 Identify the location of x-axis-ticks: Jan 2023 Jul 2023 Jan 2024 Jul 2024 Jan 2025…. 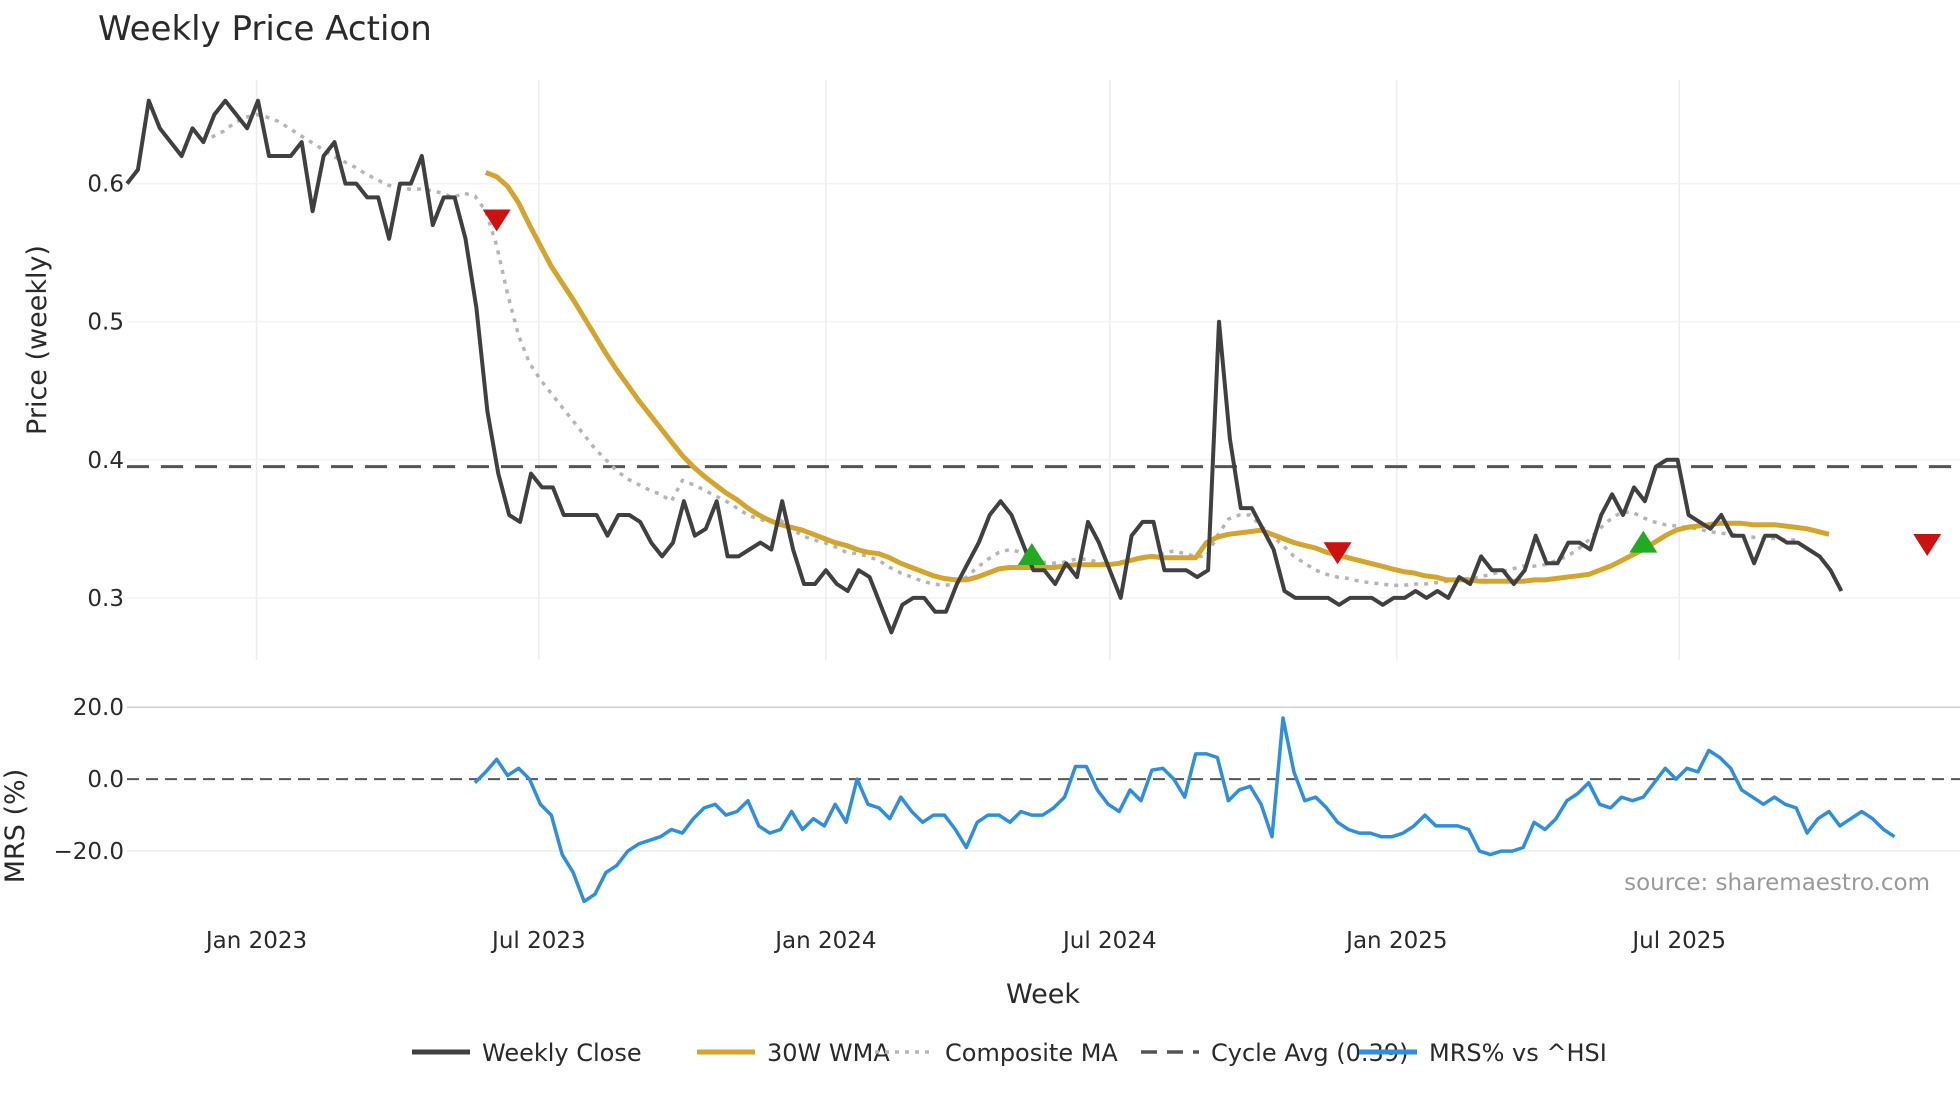
(965, 941).